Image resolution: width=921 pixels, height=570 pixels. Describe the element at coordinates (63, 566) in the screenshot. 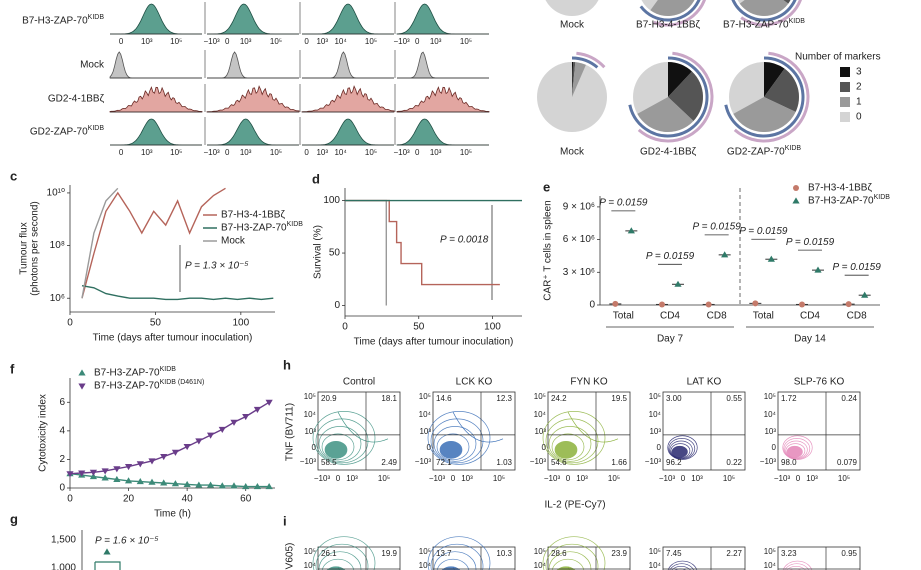

I see `y-tick-label: 1,000` at that location.